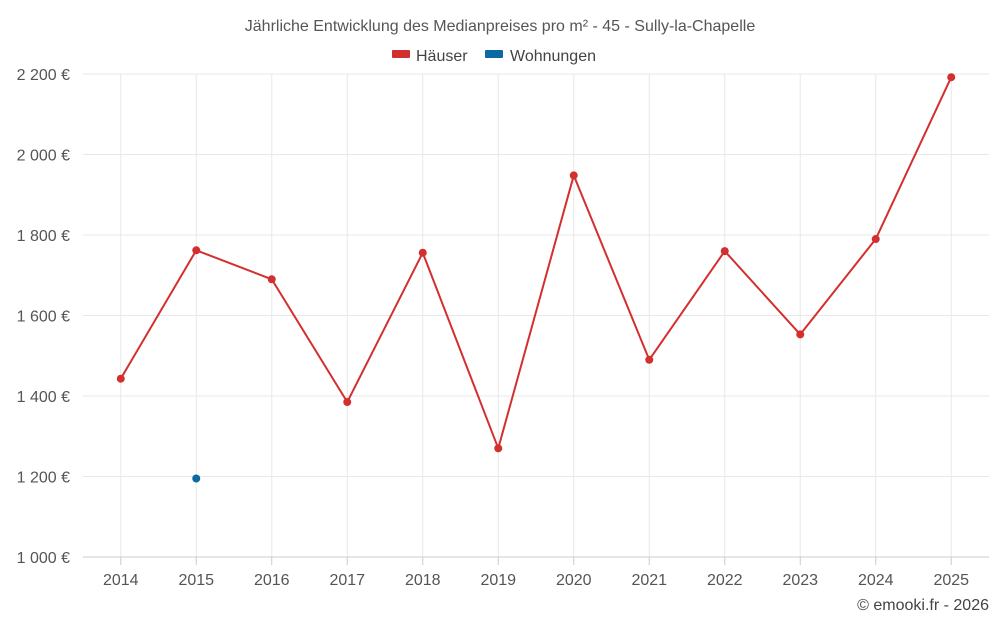 The width and height of the screenshot is (1000, 625). I want to click on legend-label-wohnungen: Wohnungen, so click(553, 56).